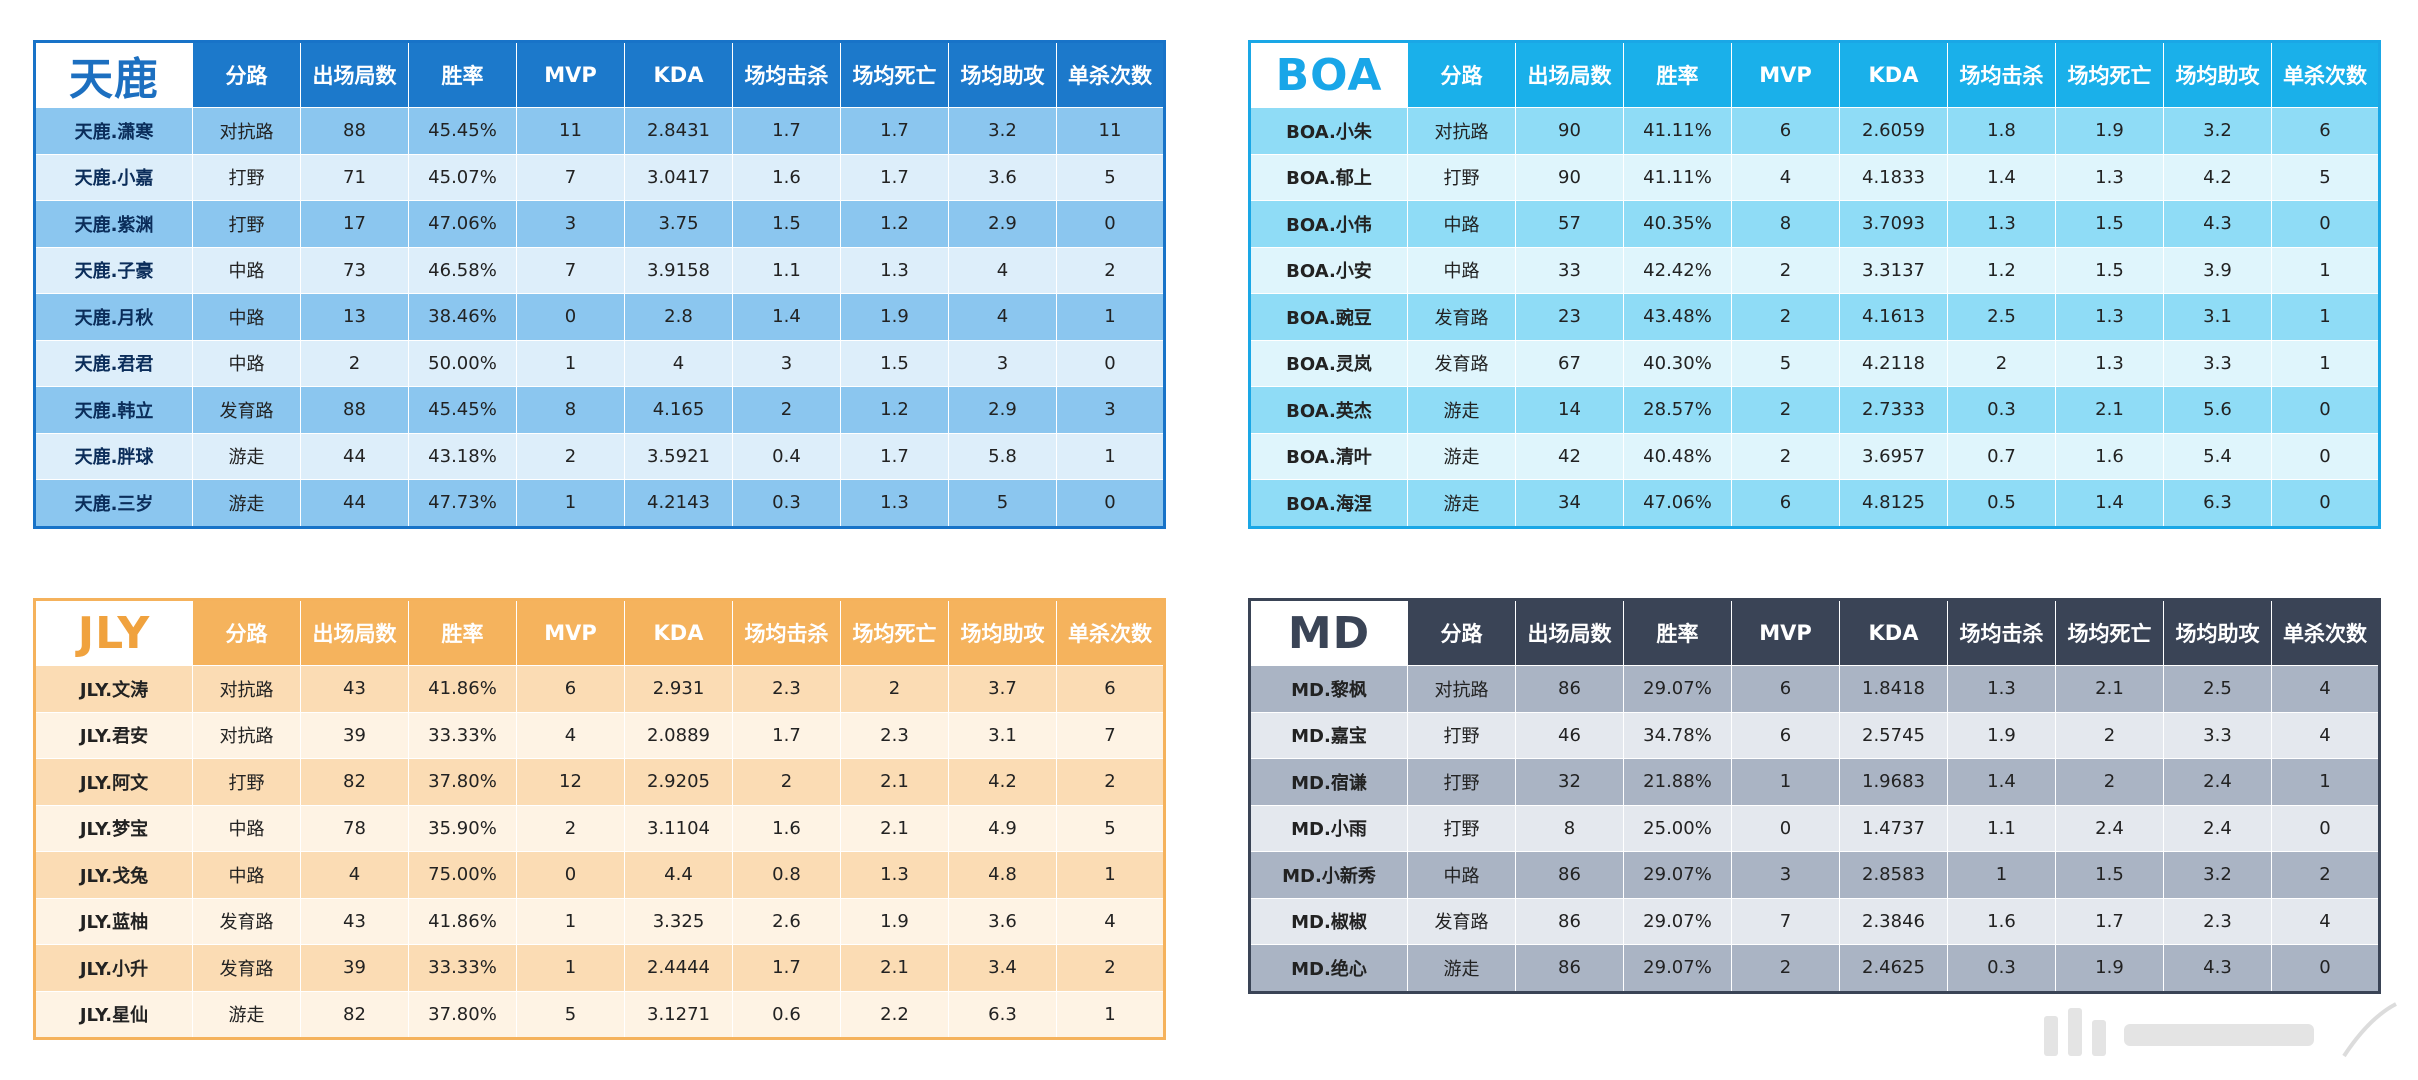 This screenshot has width=2418, height=1080. Describe the element at coordinates (1328, 410) in the screenshot. I see `player-name: BOA.英杰` at that location.